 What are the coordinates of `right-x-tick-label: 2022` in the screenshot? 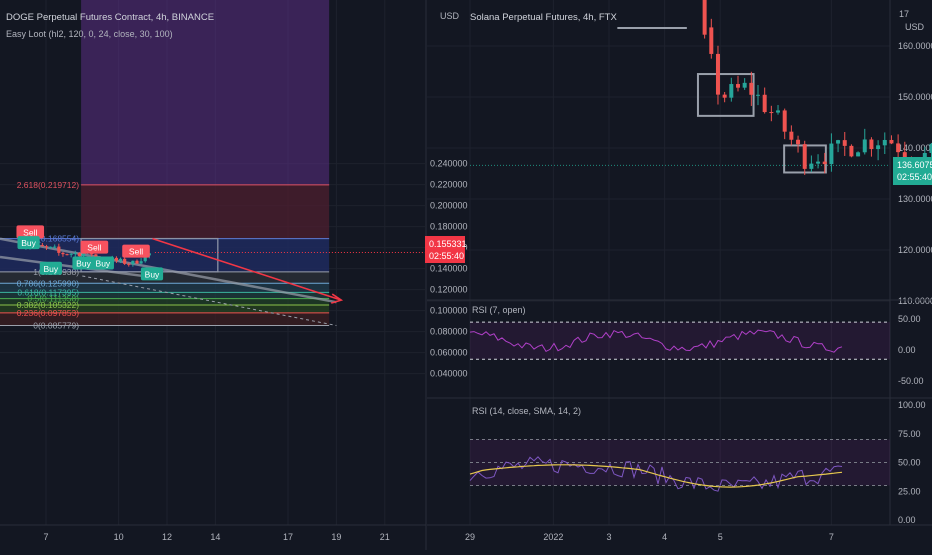 It's located at (553, 537).